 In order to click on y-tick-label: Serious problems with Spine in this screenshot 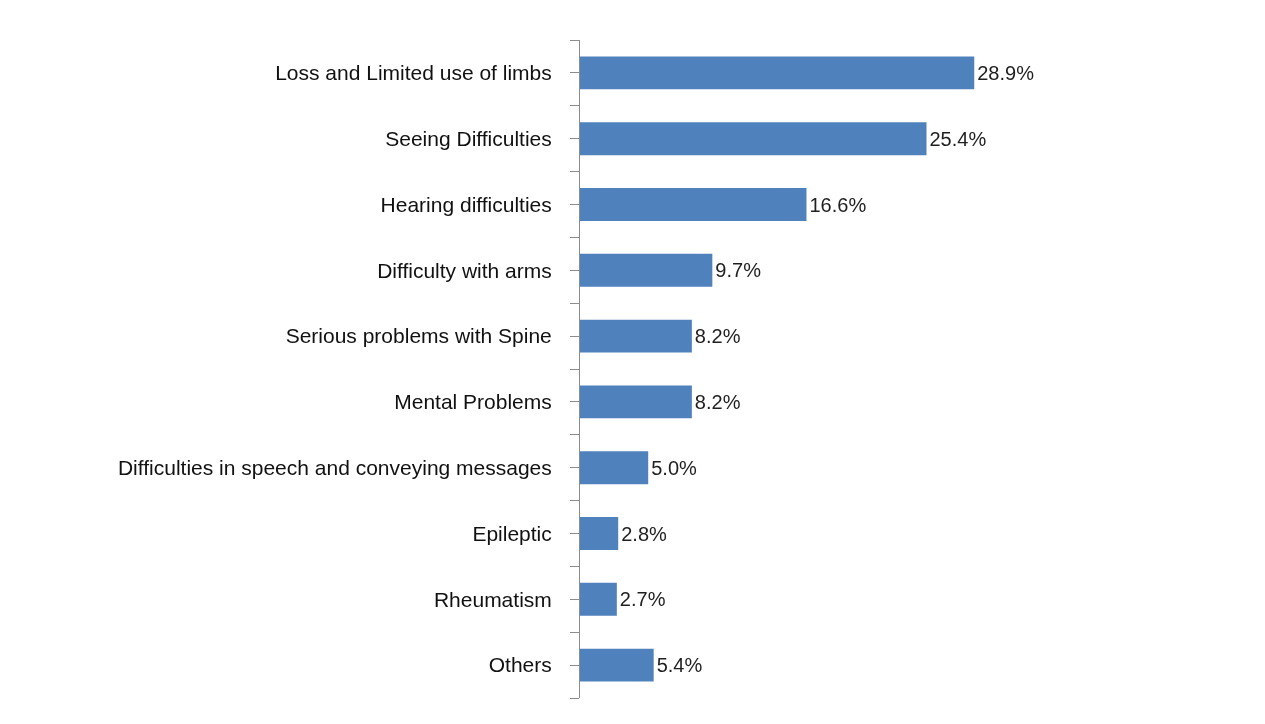, I will do `click(418, 336)`.